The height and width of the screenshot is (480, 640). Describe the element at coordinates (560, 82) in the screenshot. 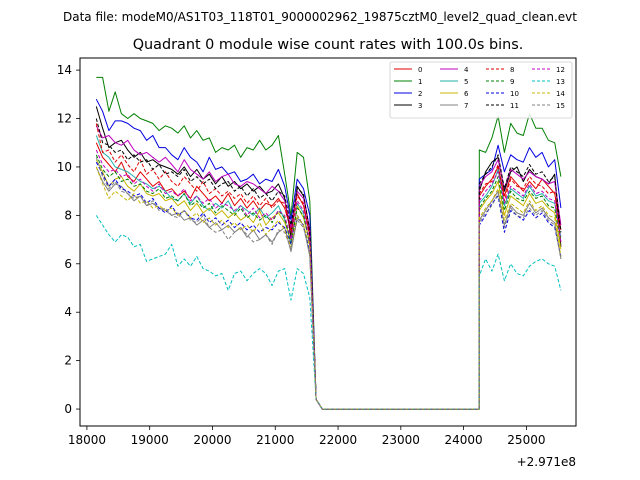

I see `legend-label-13: 13` at that location.